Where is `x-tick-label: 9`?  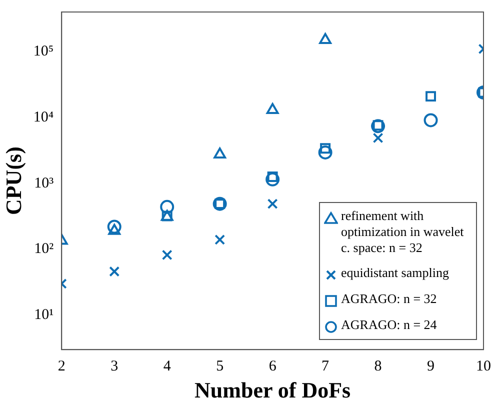 x-tick-label: 9 is located at coordinates (431, 366).